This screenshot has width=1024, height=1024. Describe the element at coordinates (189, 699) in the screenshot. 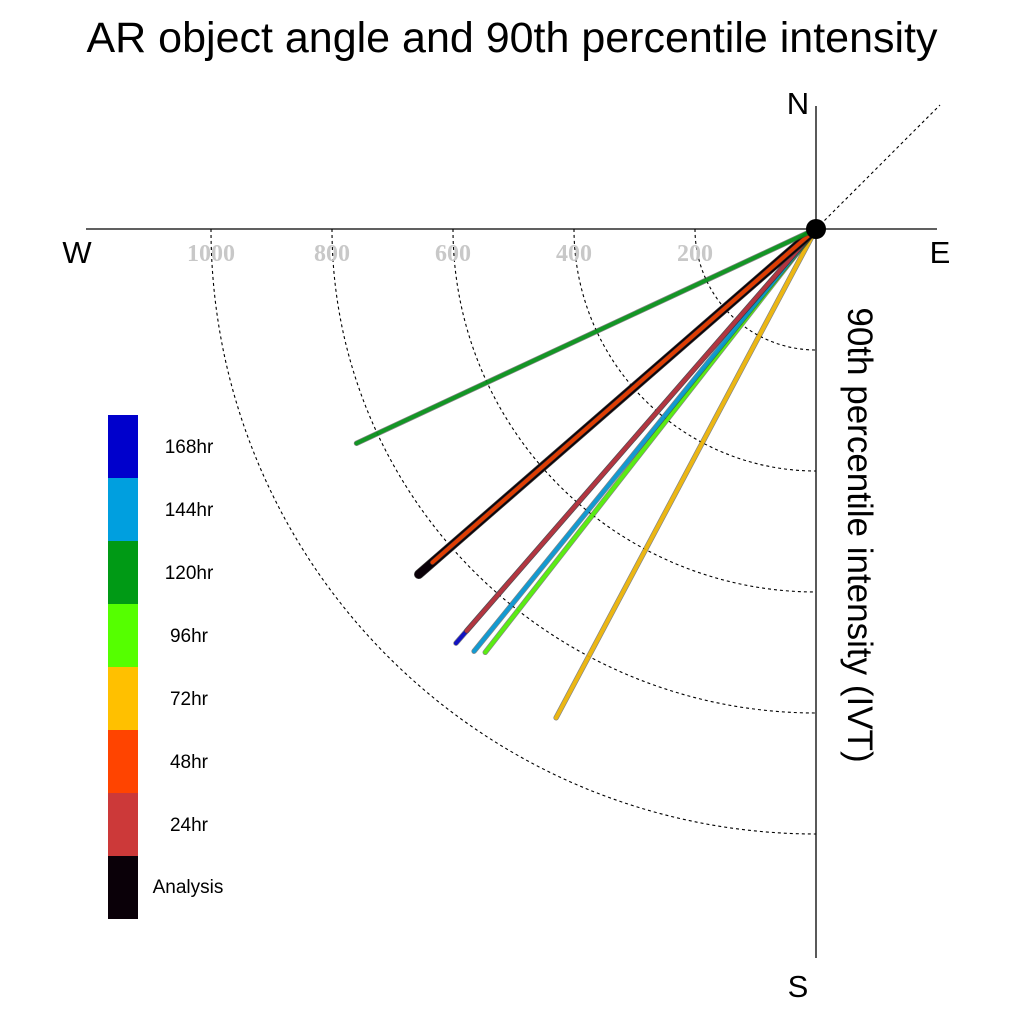

I see `legend-label-72hr: 72hr` at that location.